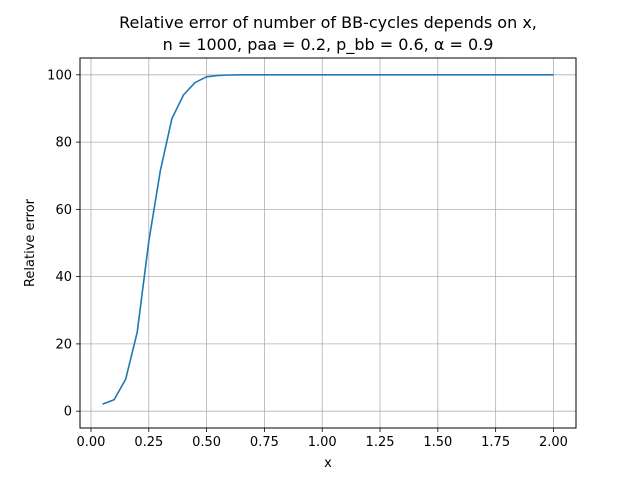 This screenshot has height=480, width=640. I want to click on x-axis: 0.00 0.25 0.50 0.75 1.00 1.25 1.50 1.75 2.00, so click(322, 439).